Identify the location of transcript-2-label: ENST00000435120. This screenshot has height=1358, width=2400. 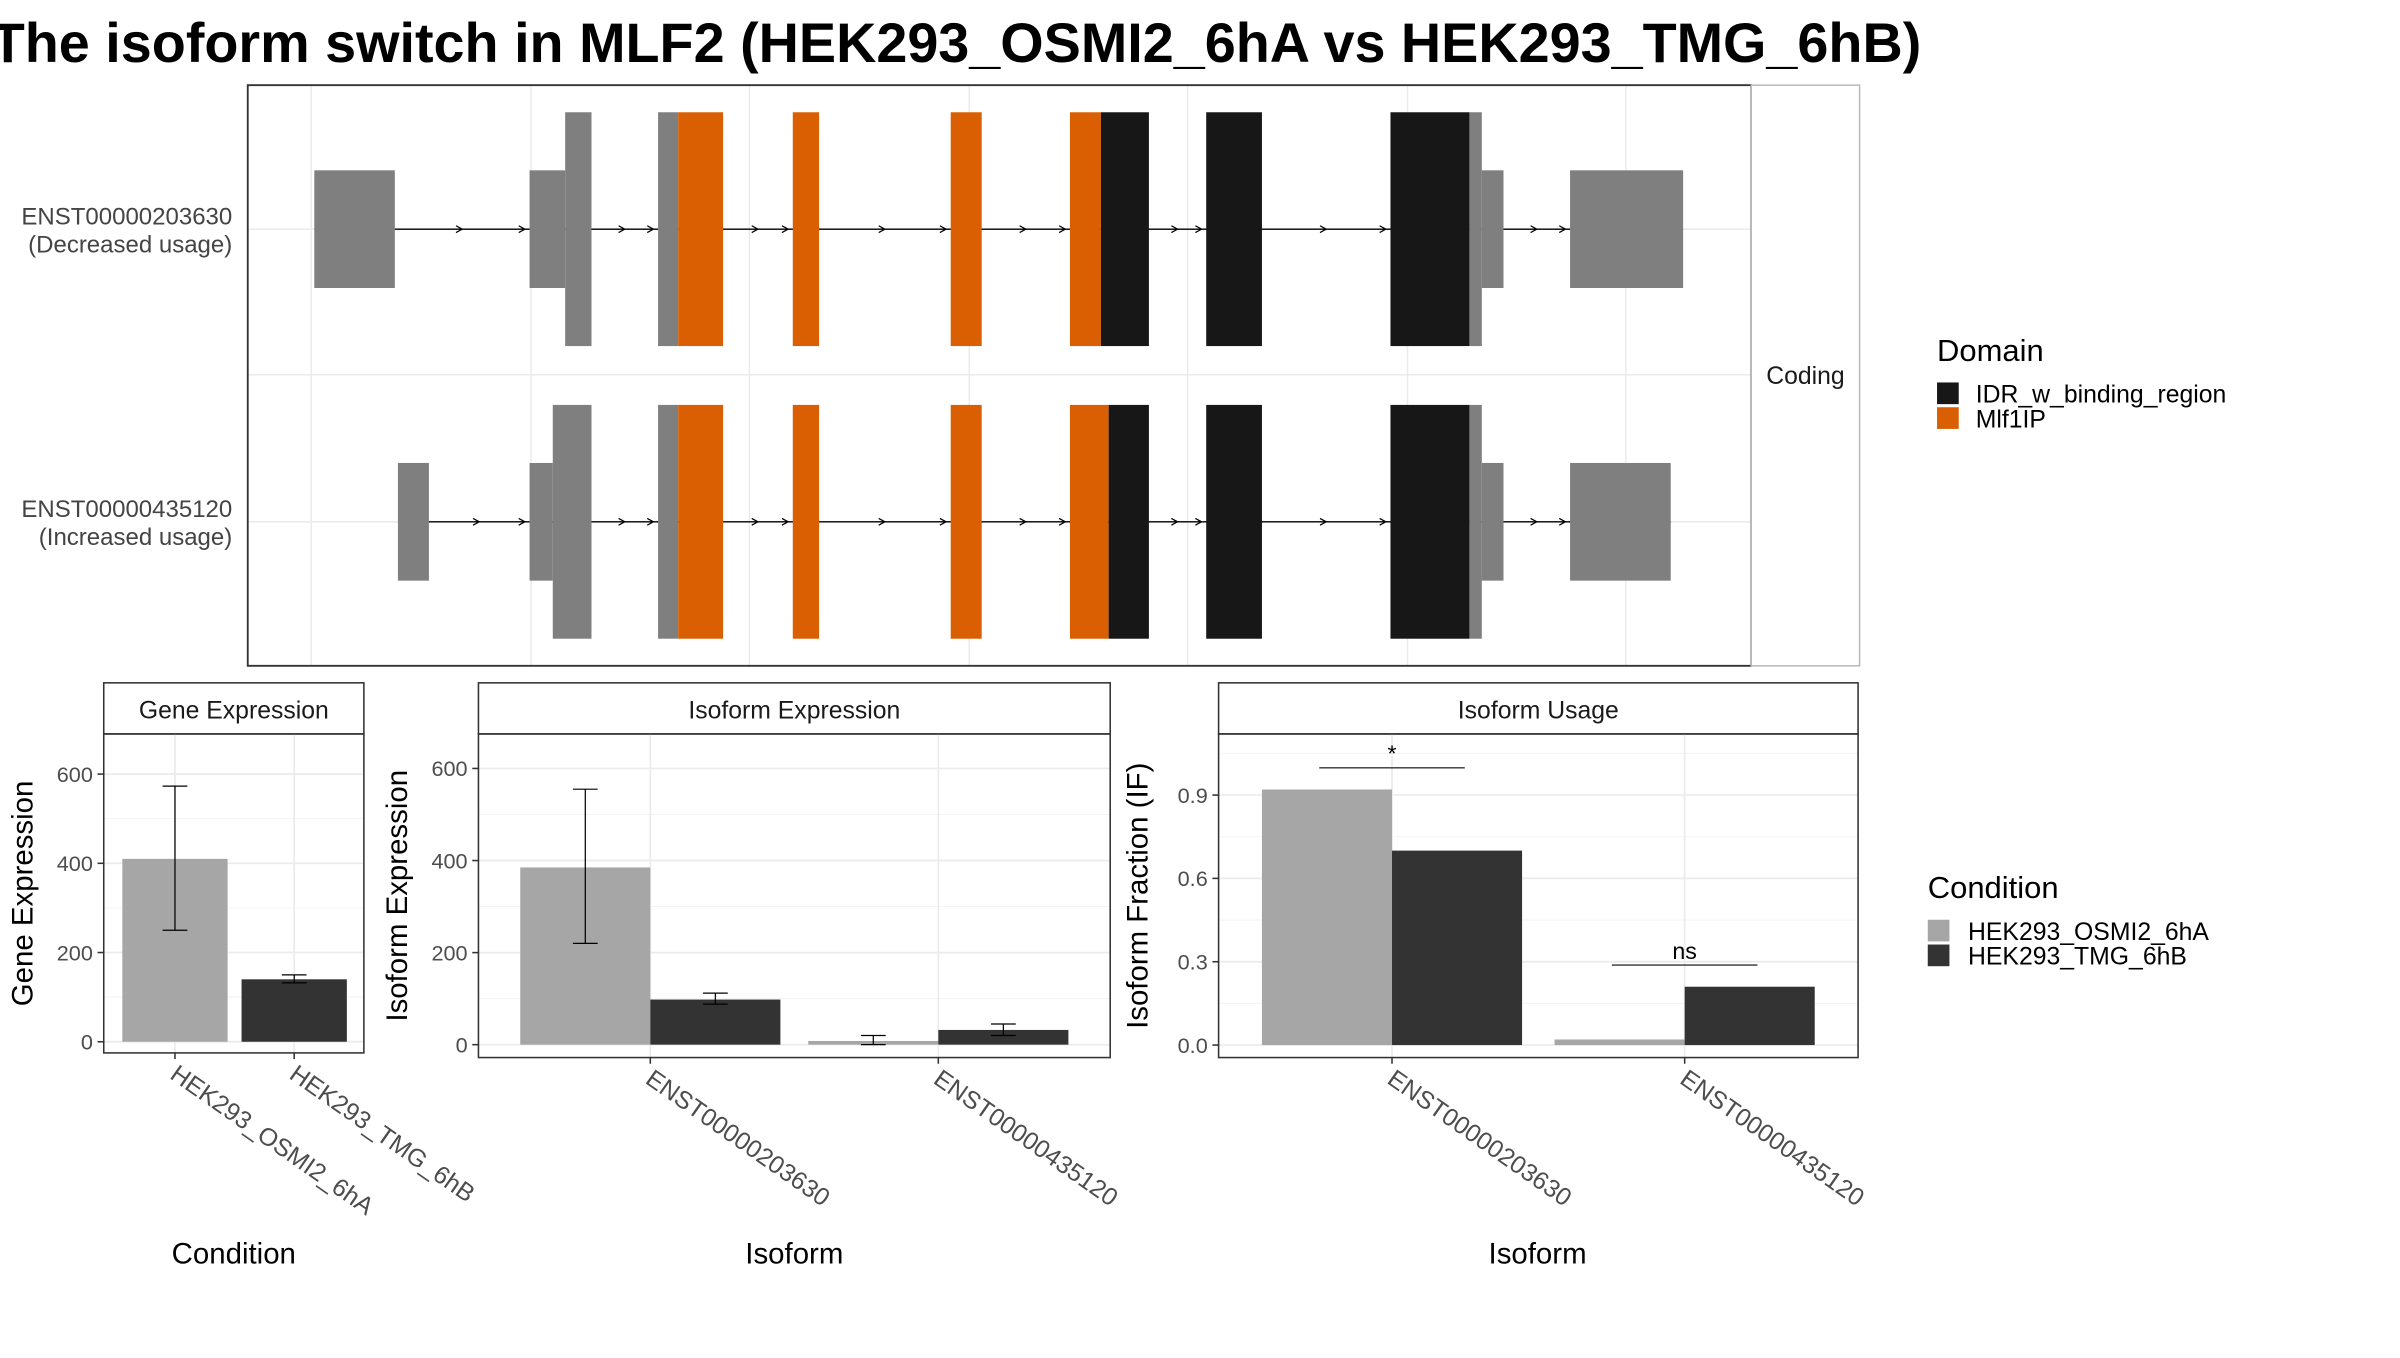
(126, 509).